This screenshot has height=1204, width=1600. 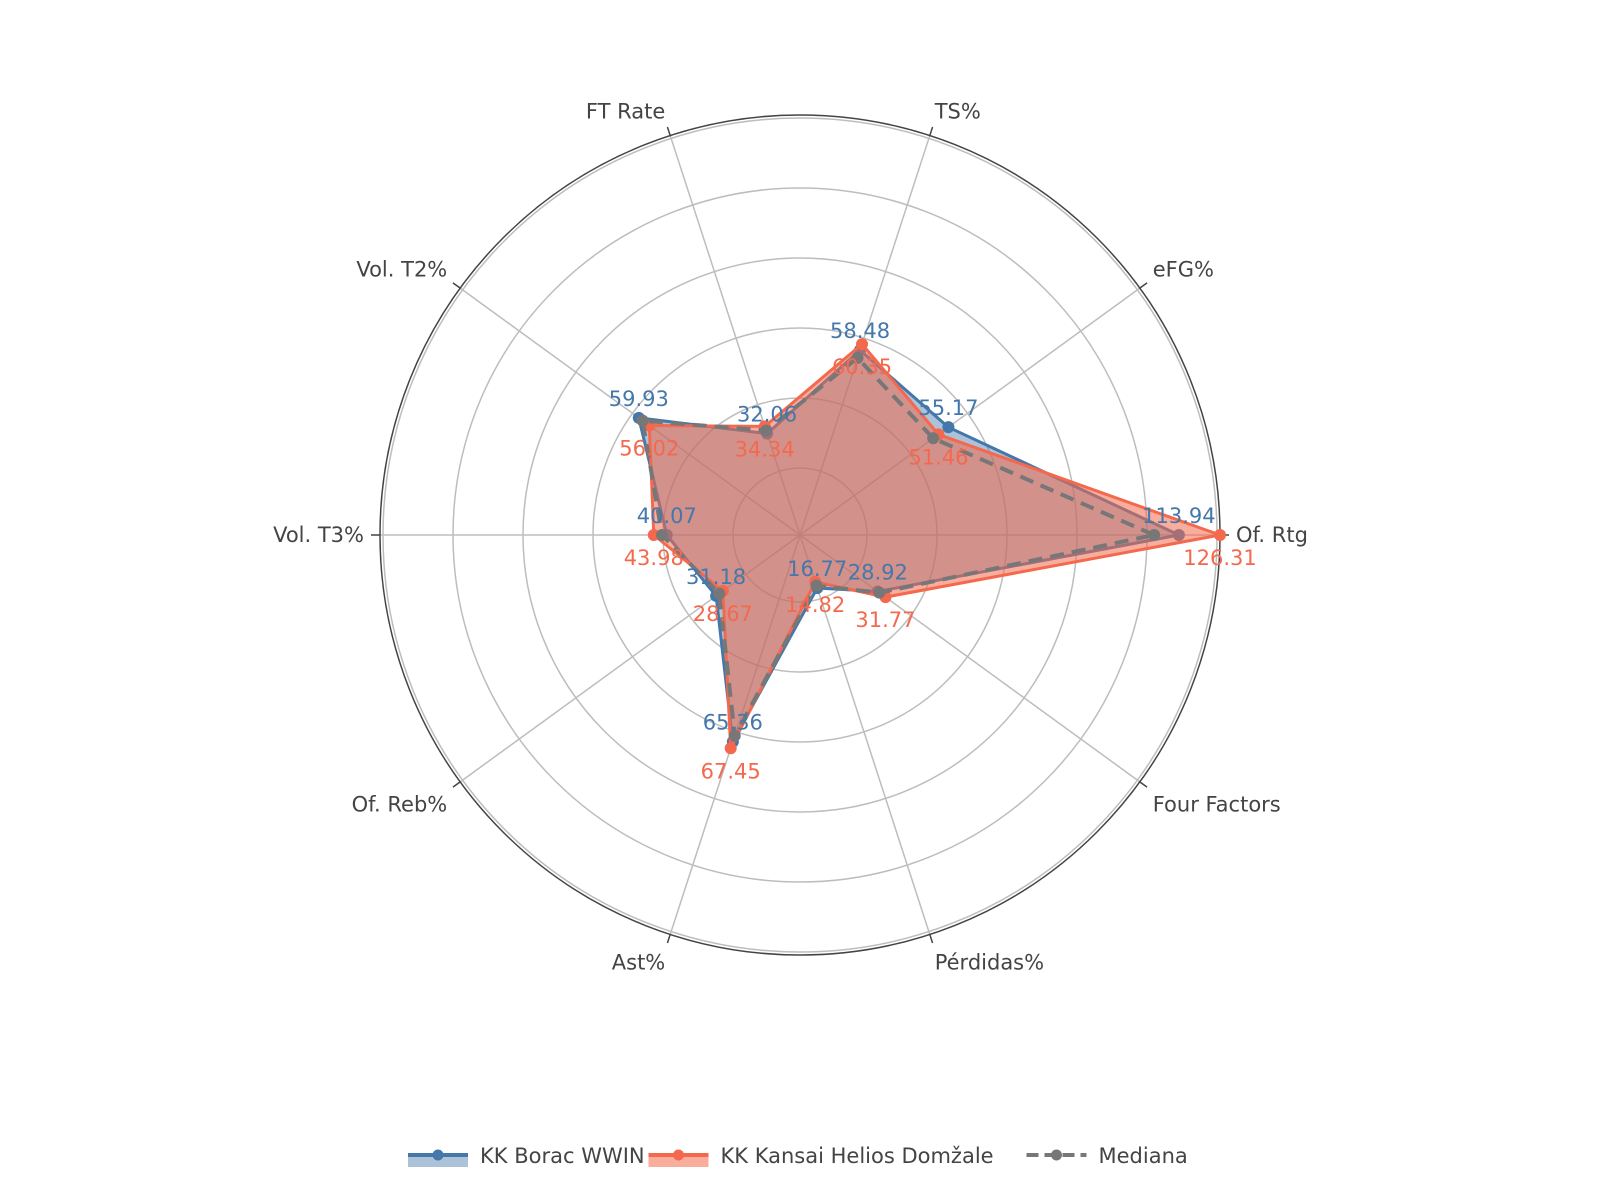 I want to click on axis-label: Ast%, so click(x=639, y=963).